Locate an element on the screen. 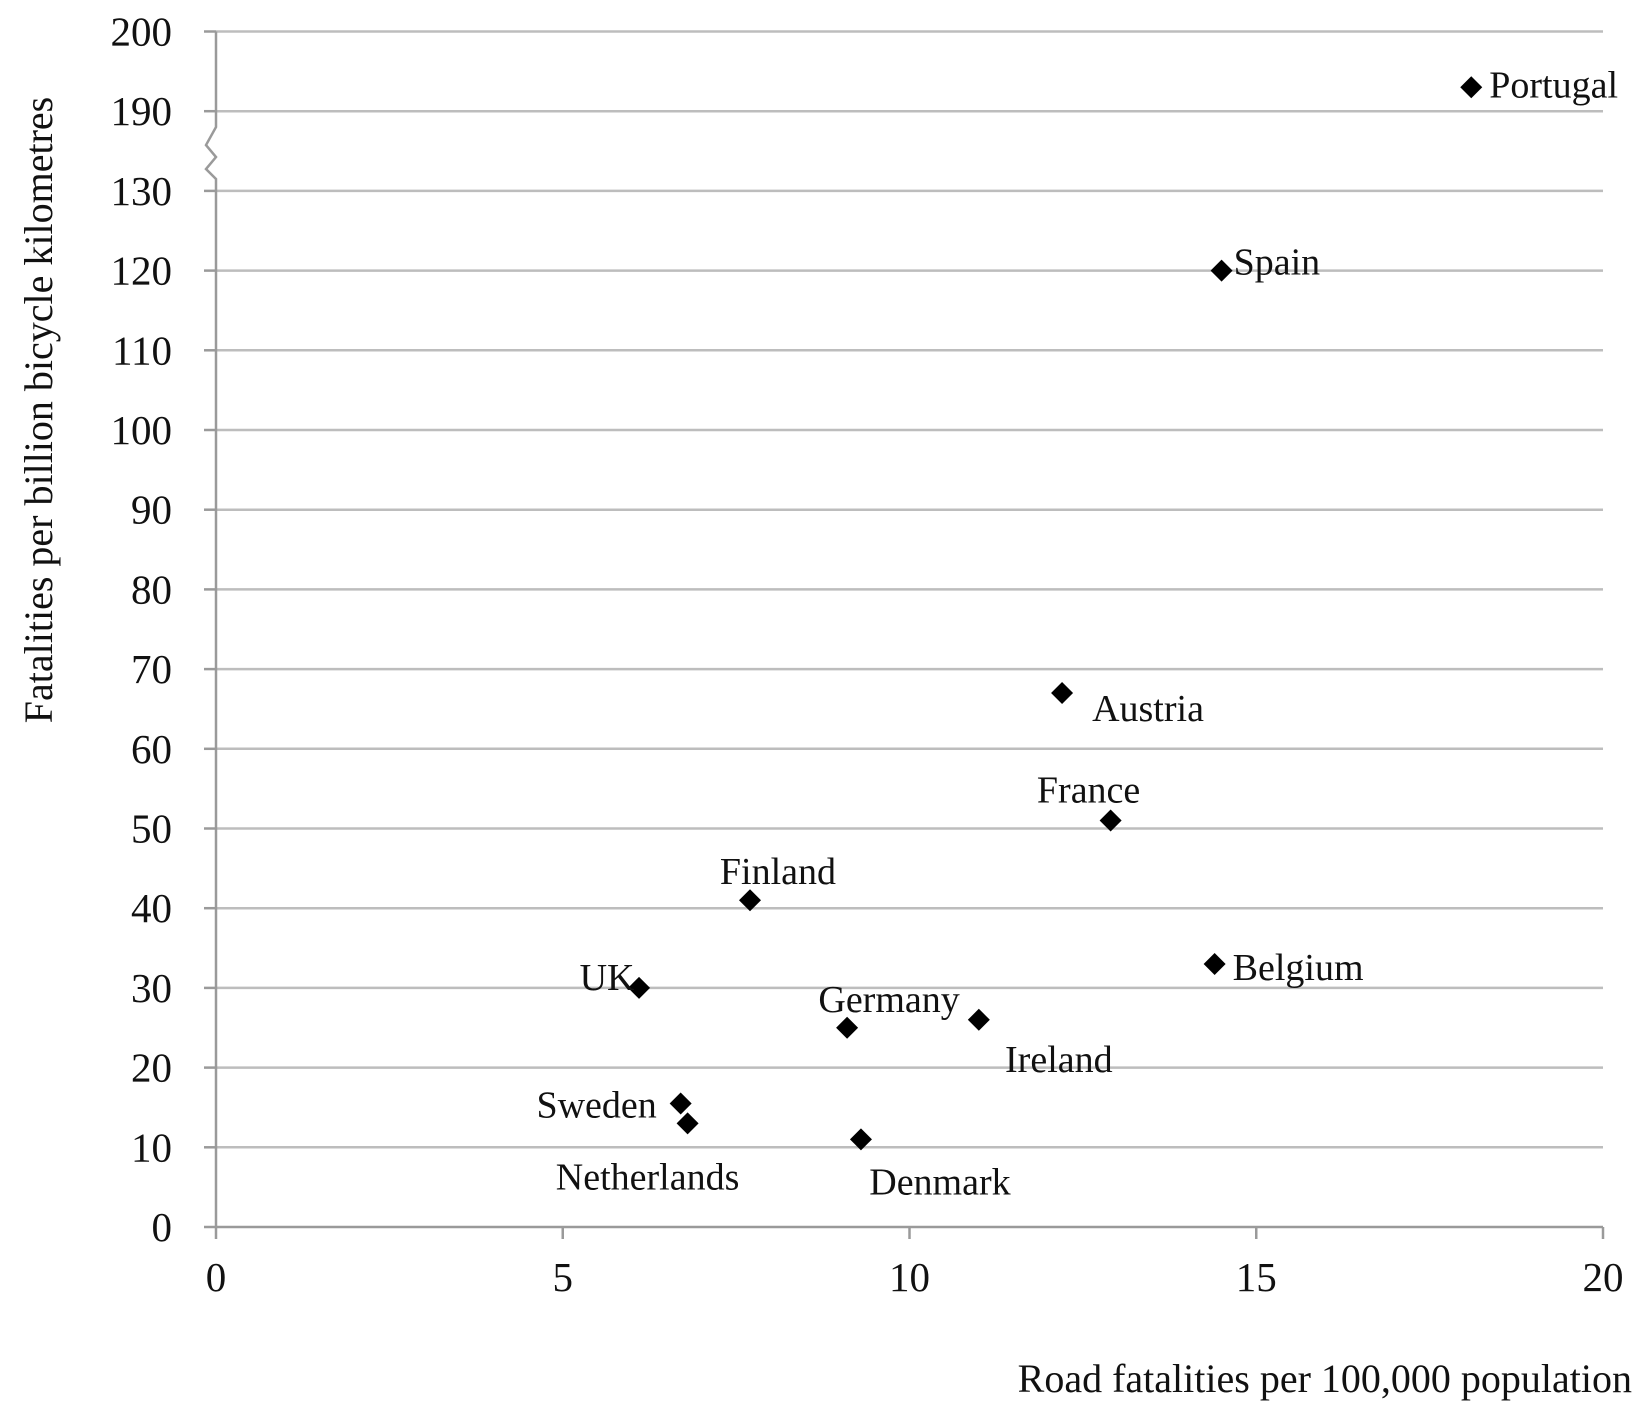 The width and height of the screenshot is (1643, 1405). y-tick-label: 130 is located at coordinates (142, 191).